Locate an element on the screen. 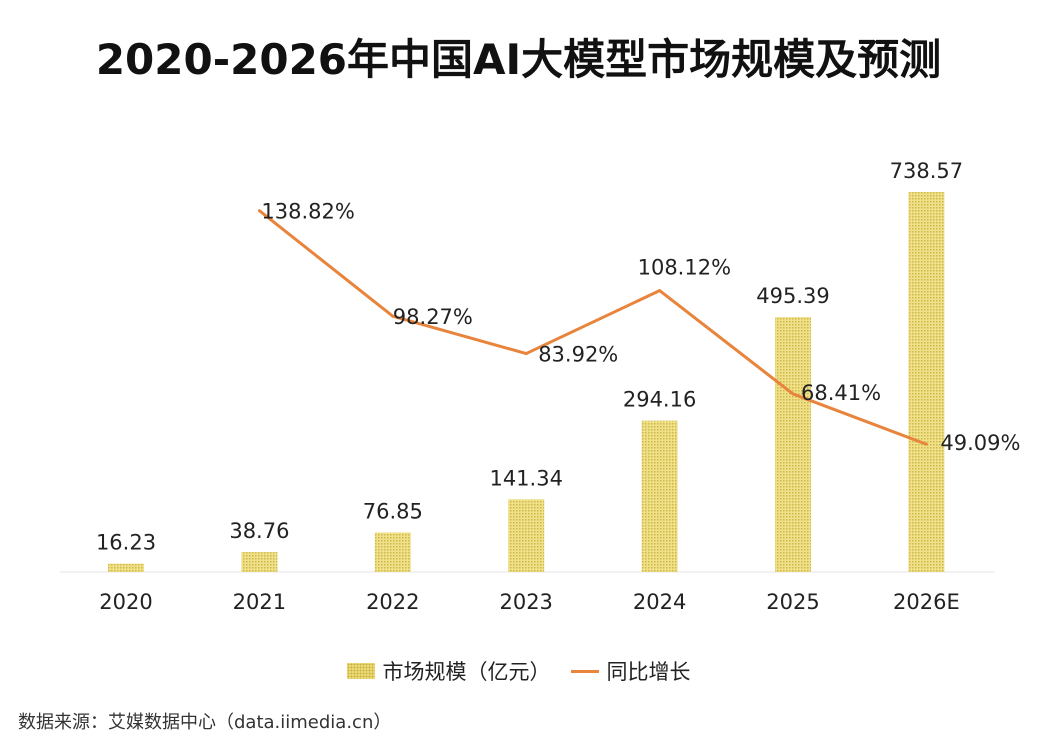 The height and width of the screenshot is (744, 1037). legend-label: 市场规模（亿元） is located at coordinates (466, 672).